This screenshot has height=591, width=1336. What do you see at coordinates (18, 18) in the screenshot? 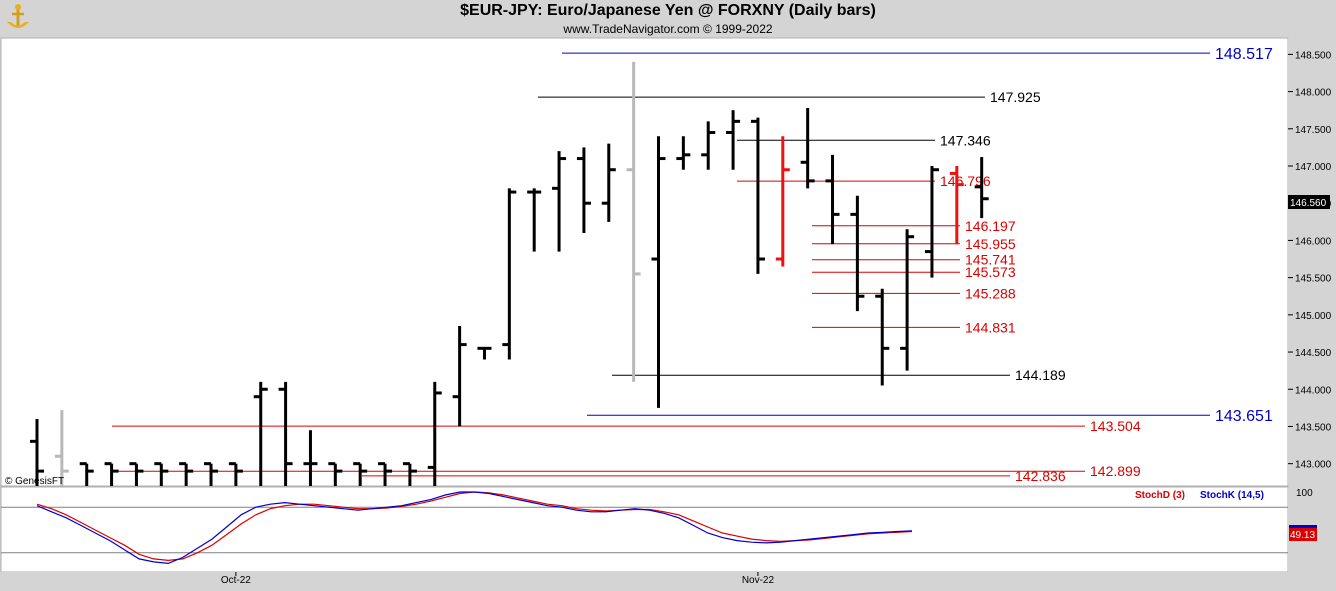
I see `trade-navigator-logo-icon` at bounding box center [18, 18].